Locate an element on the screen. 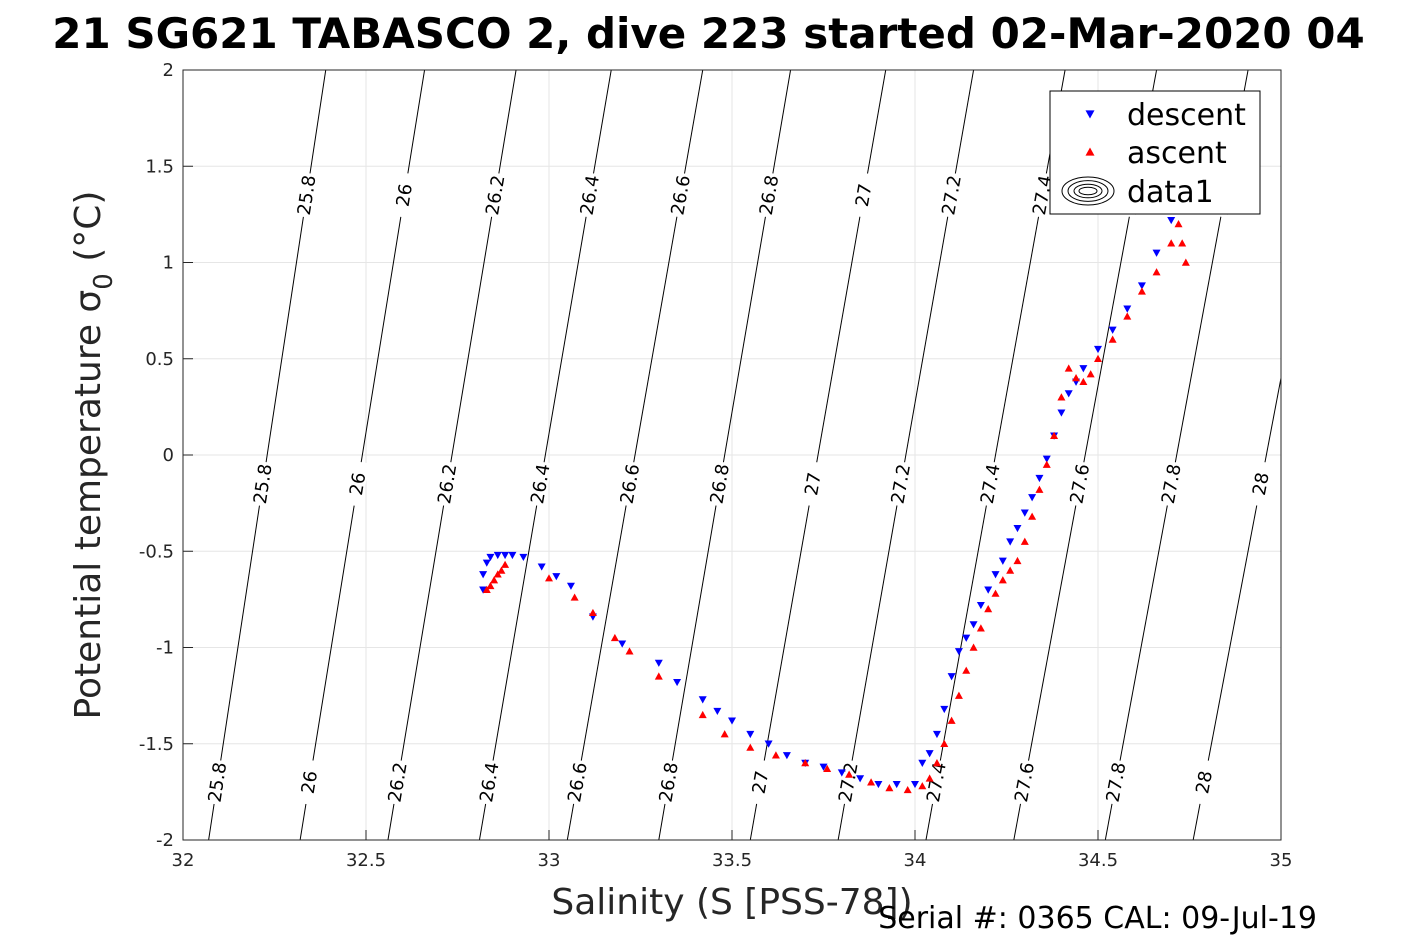  contour-label: 27.6 is located at coordinates (1080, 483).